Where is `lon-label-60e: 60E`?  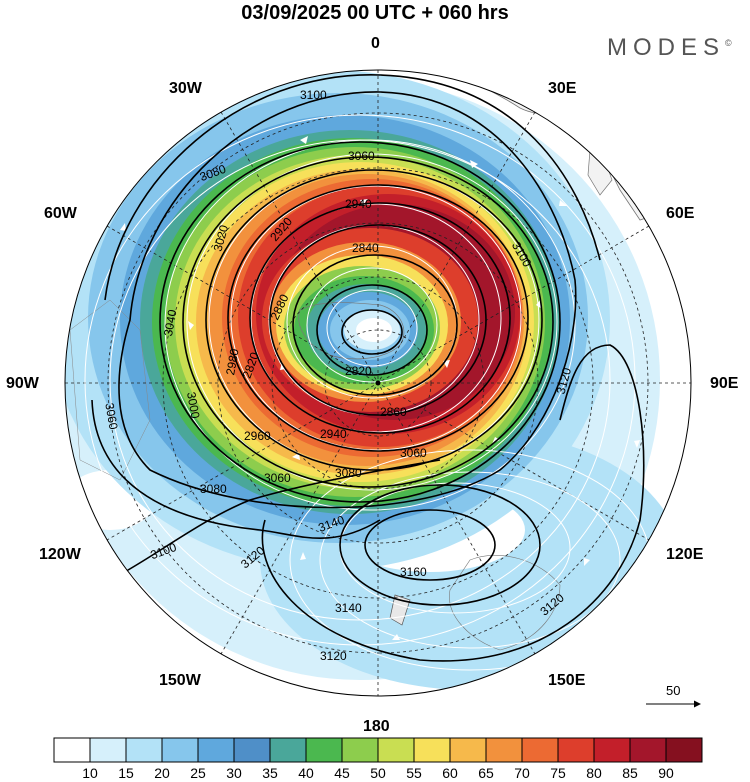
lon-label-60e: 60E is located at coordinates (680, 213).